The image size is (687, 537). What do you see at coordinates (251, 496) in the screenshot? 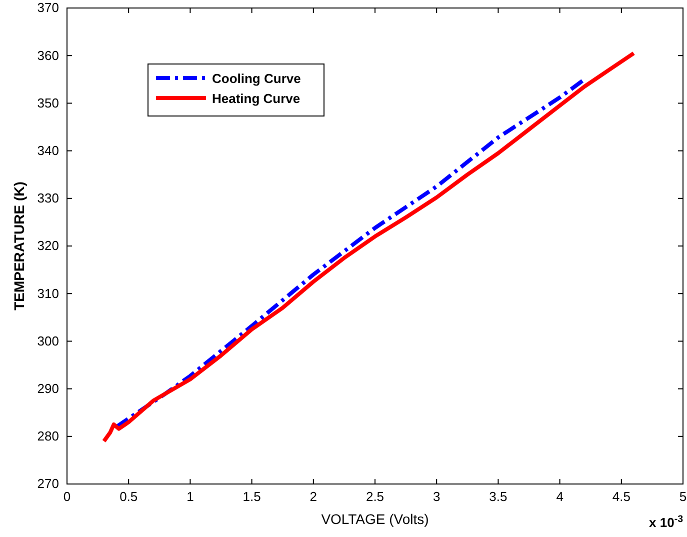
I see `x-tick-label: 1.5` at bounding box center [251, 496].